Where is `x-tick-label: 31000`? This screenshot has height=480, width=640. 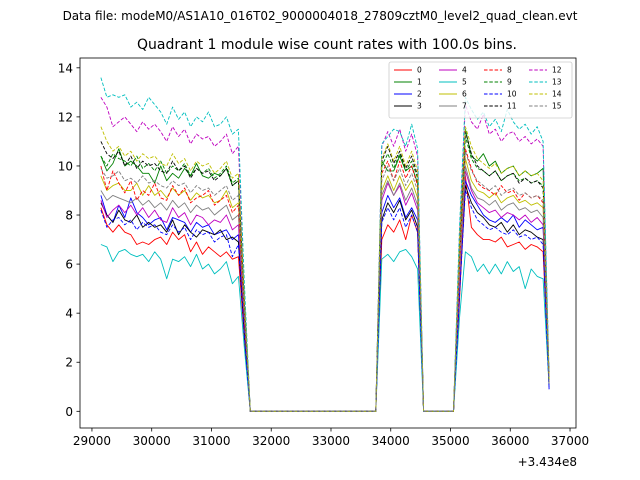
x-tick-label: 31000 is located at coordinates (211, 441).